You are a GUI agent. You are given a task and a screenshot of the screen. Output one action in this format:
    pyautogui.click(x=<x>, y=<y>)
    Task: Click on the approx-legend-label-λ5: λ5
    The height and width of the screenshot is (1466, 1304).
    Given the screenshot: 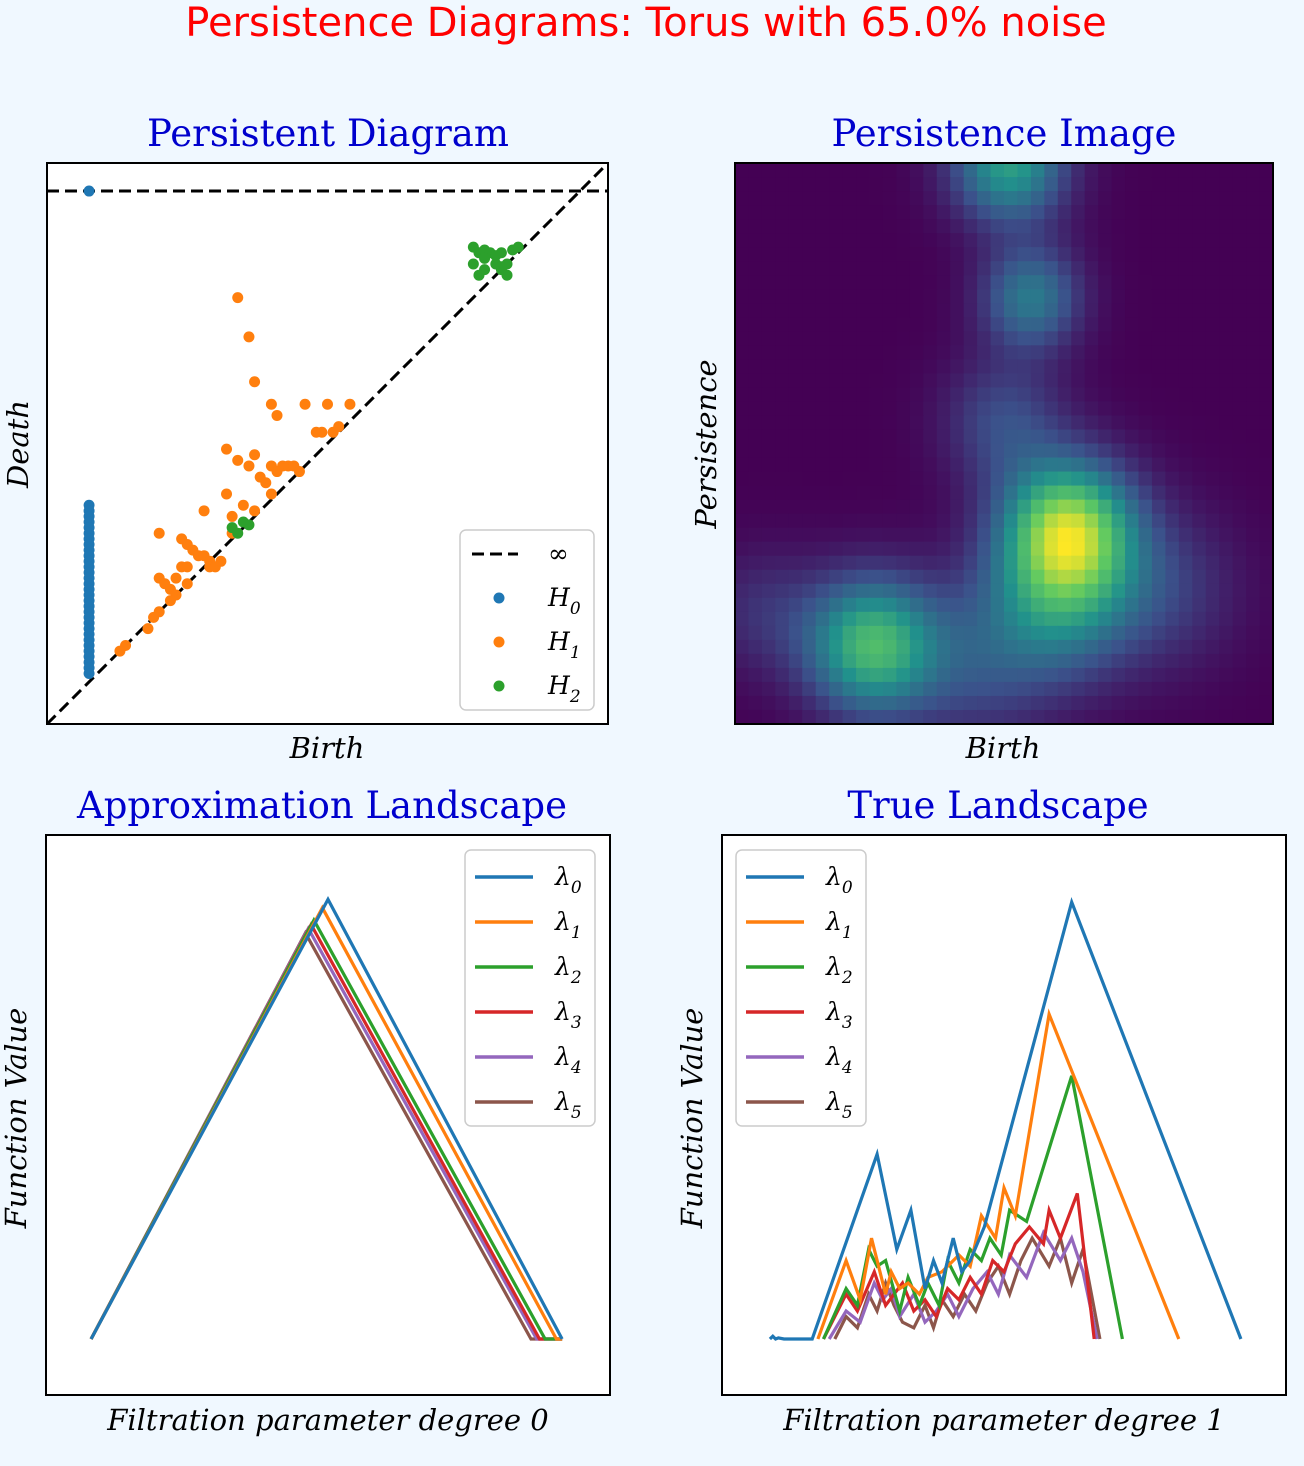 What is the action you would take?
    pyautogui.click(x=568, y=1105)
    